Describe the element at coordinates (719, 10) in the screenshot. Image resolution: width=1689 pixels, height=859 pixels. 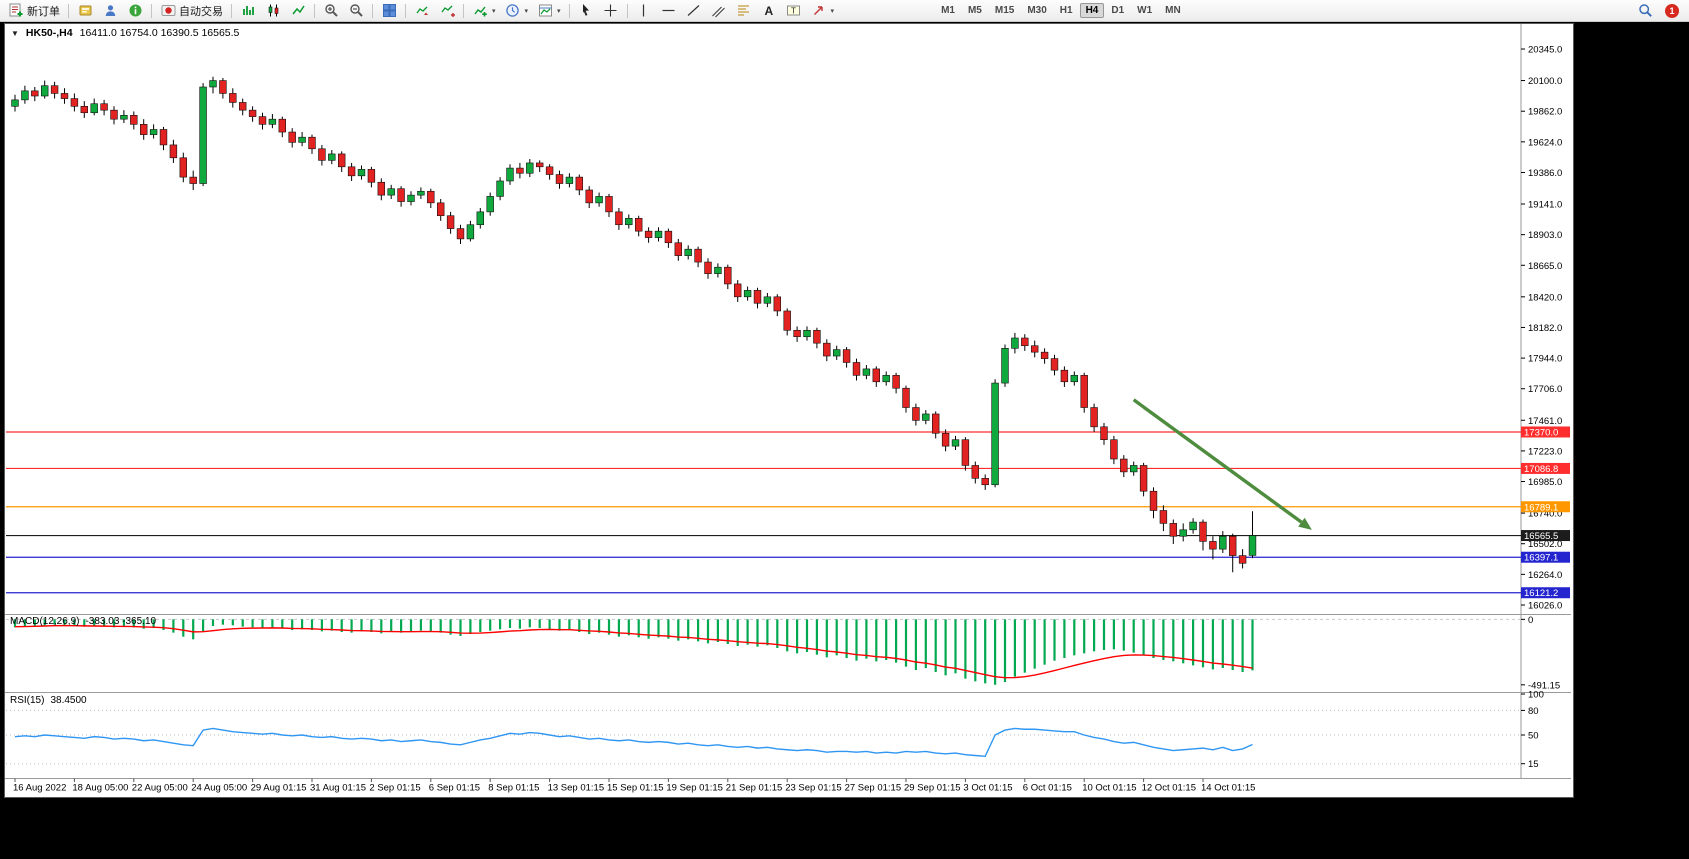
I see `channel-button` at that location.